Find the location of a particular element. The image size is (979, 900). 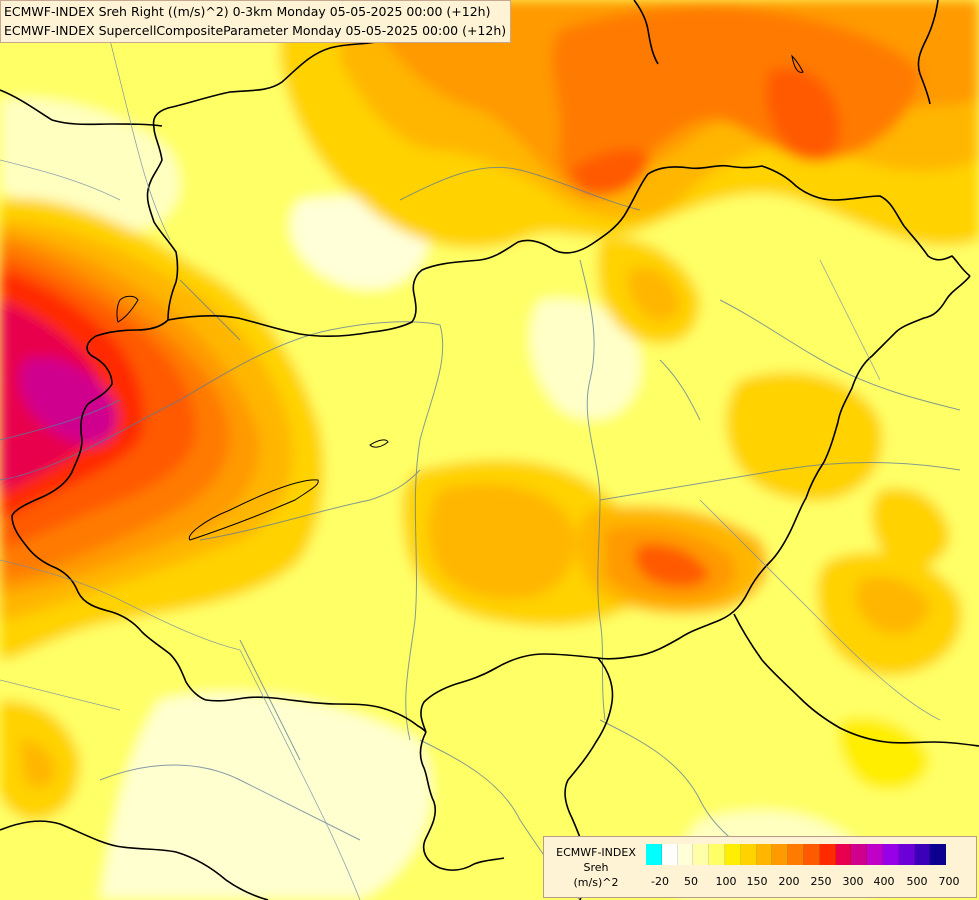

legend-color-scale is located at coordinates (796, 855).